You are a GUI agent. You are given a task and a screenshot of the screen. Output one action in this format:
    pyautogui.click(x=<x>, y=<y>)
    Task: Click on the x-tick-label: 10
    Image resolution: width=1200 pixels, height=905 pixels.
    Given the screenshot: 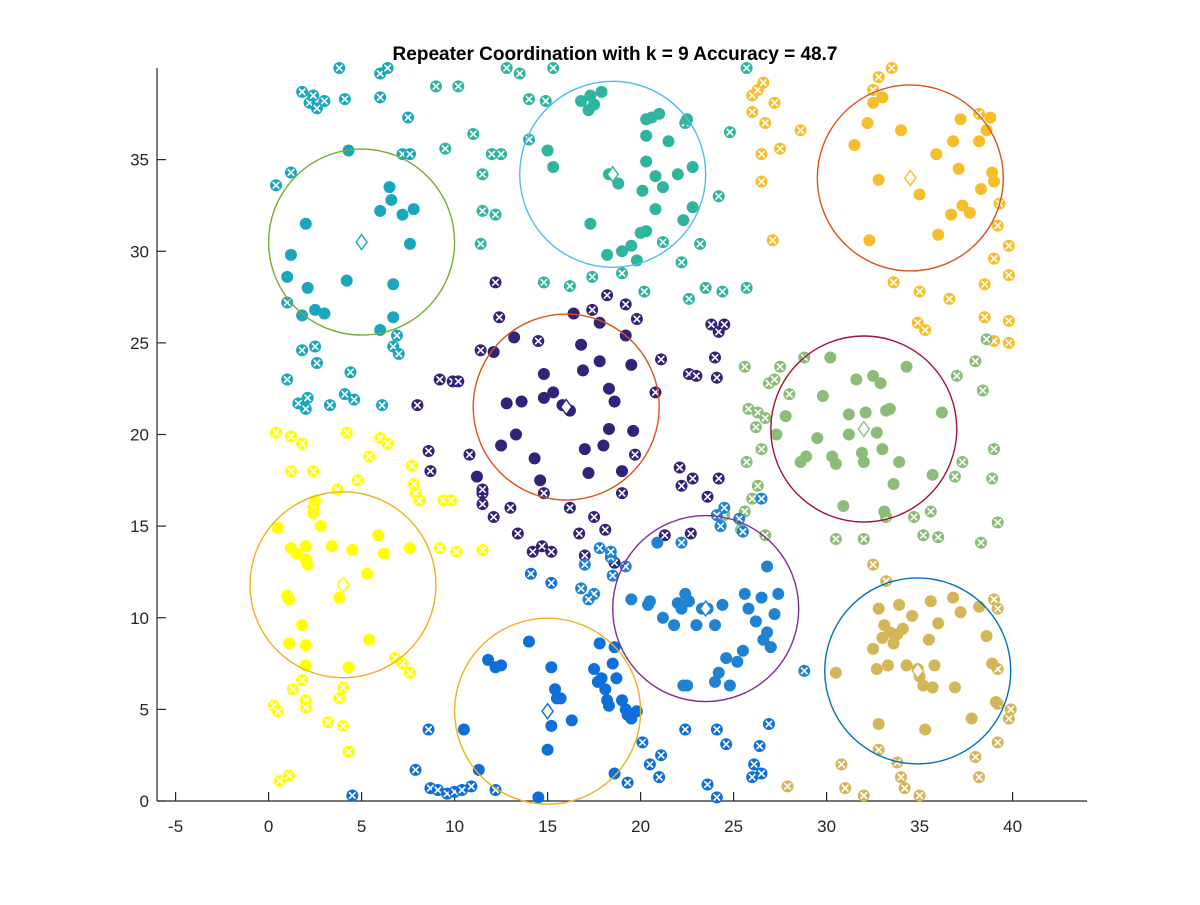 What is the action you would take?
    pyautogui.click(x=454, y=826)
    